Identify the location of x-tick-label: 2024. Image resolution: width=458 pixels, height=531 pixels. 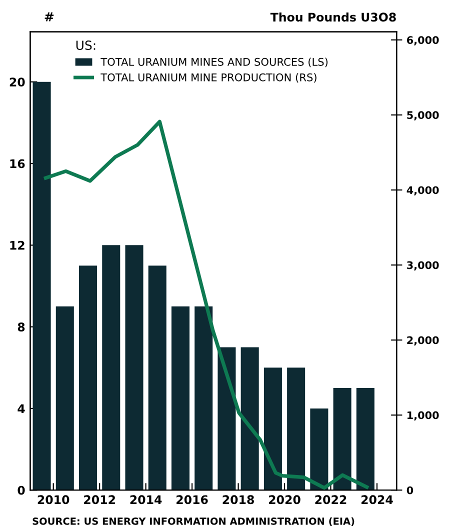
(377, 499).